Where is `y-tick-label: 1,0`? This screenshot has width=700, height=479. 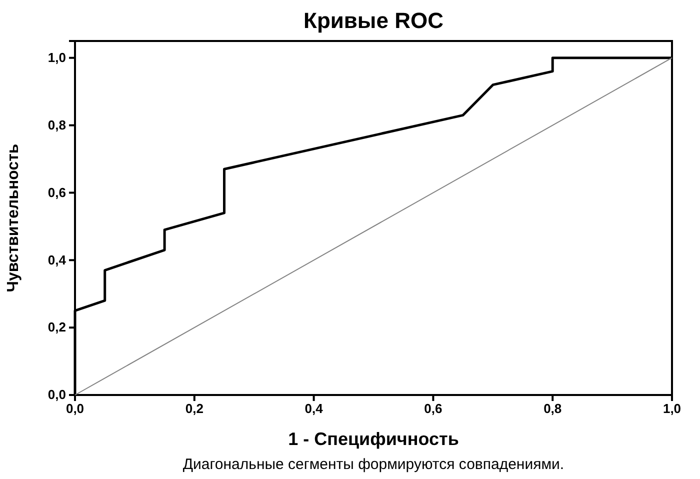
y-tick-label: 1,0 is located at coordinates (57, 58).